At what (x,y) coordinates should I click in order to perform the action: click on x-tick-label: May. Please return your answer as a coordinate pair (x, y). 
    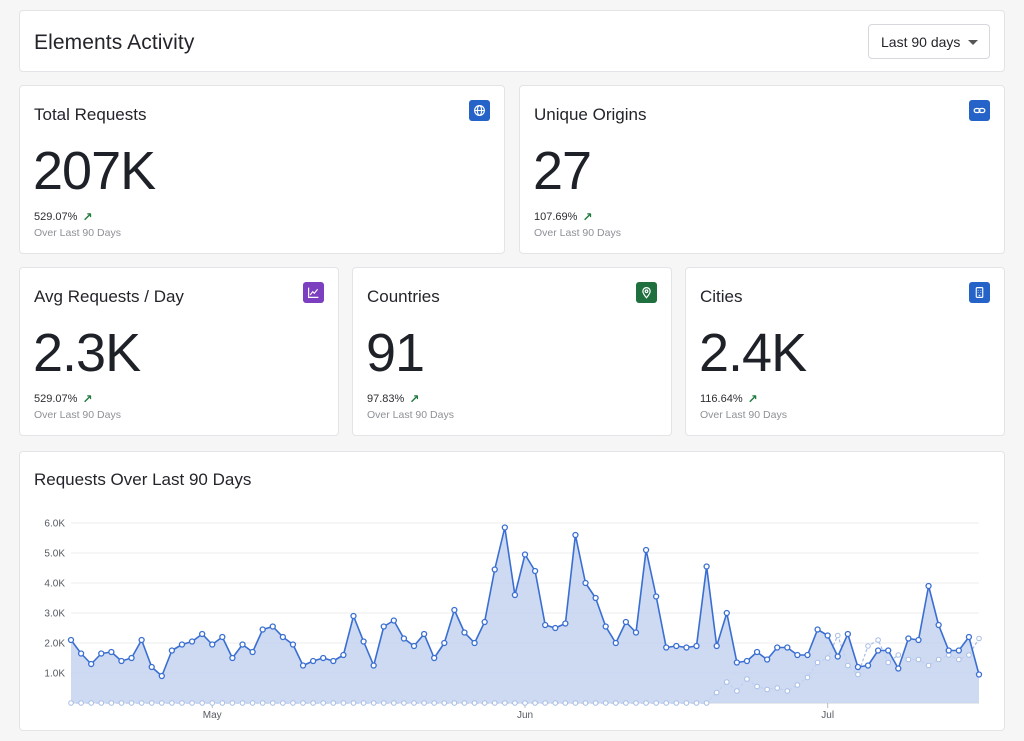
    Looking at the image, I should click on (212, 715).